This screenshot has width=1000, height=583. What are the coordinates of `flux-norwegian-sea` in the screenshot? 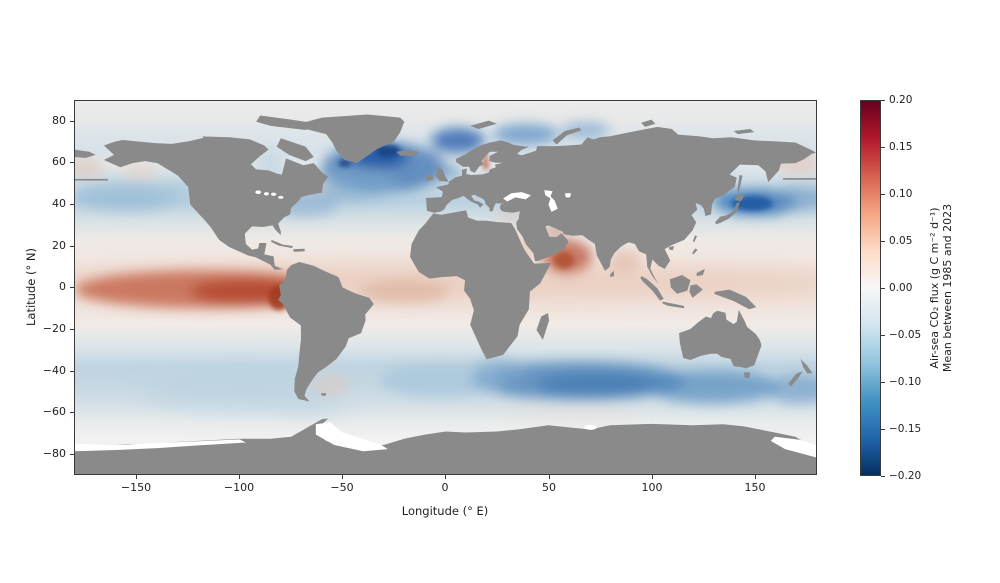 It's located at (458, 140).